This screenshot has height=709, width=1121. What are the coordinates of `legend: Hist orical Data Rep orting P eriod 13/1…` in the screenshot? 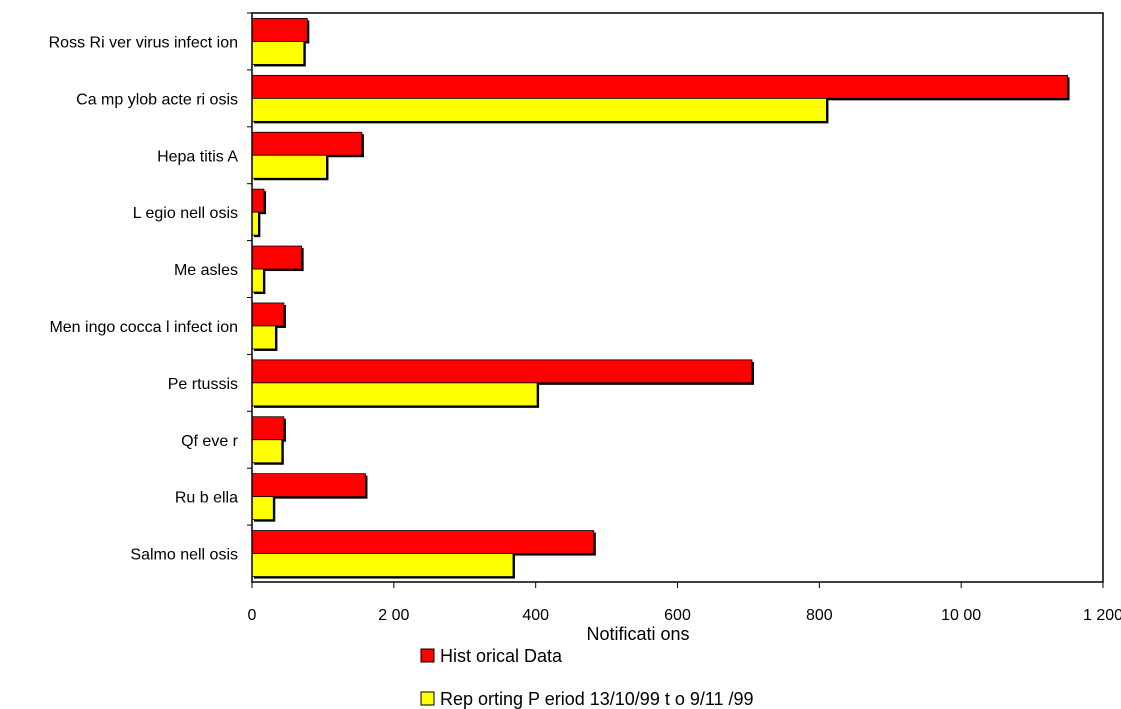 It's located at (587, 677).